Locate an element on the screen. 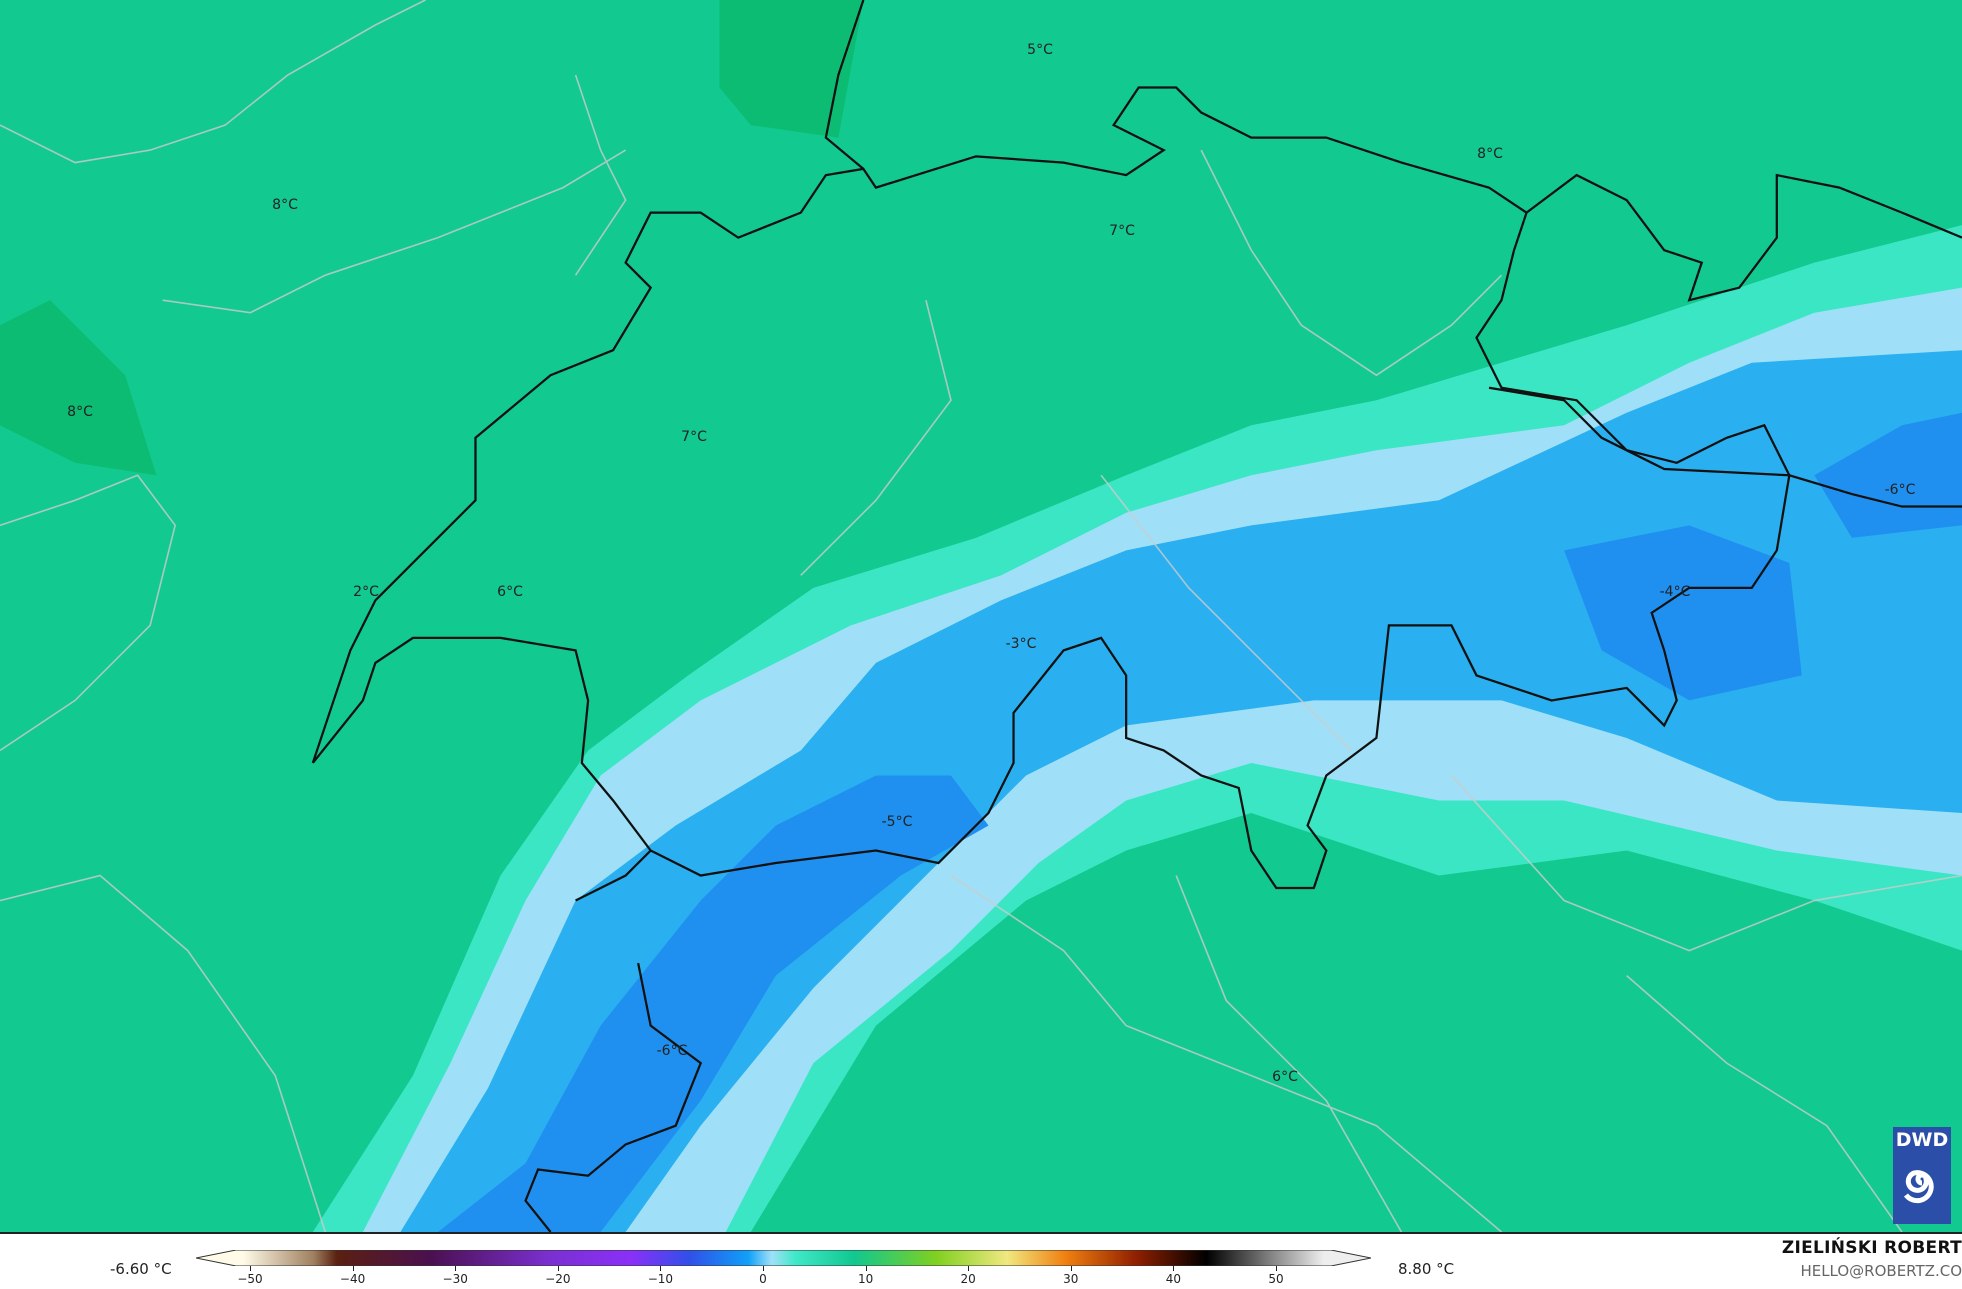 This screenshot has width=1962, height=1289. author-credit: ZIELIŃSKI ROBERT is located at coordinates (1871, 1248).